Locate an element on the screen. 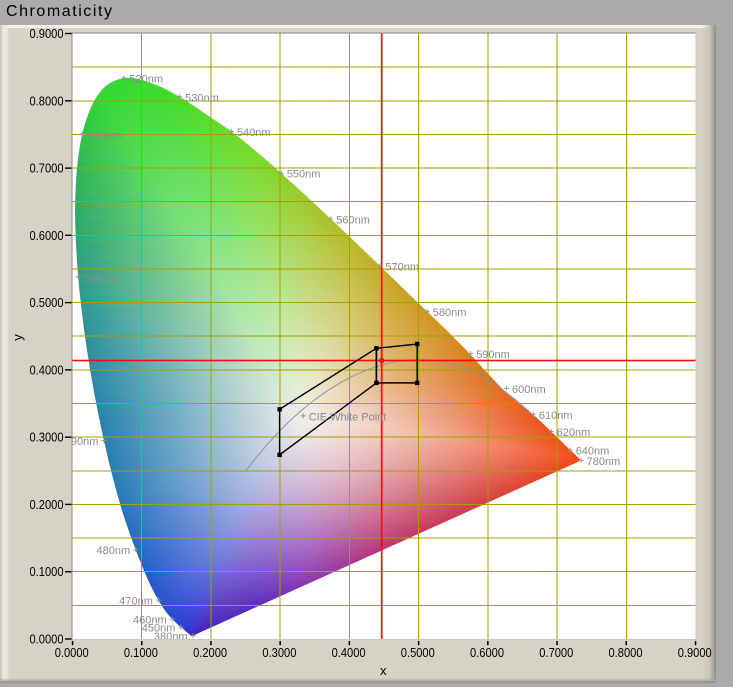  svg-text: 500nm is located at coordinates (101, 278).